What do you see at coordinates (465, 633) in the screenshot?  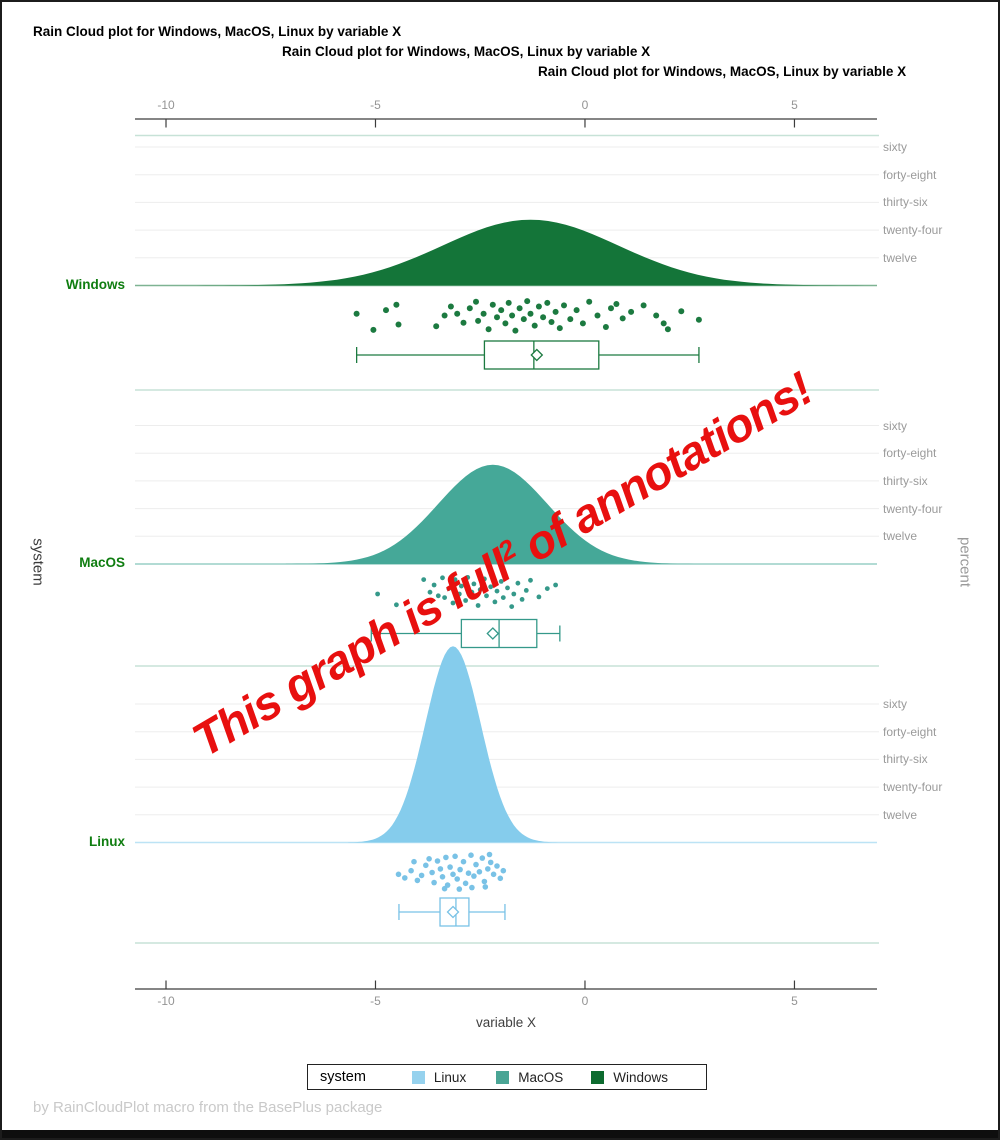 I see `boxplot-macos` at bounding box center [465, 633].